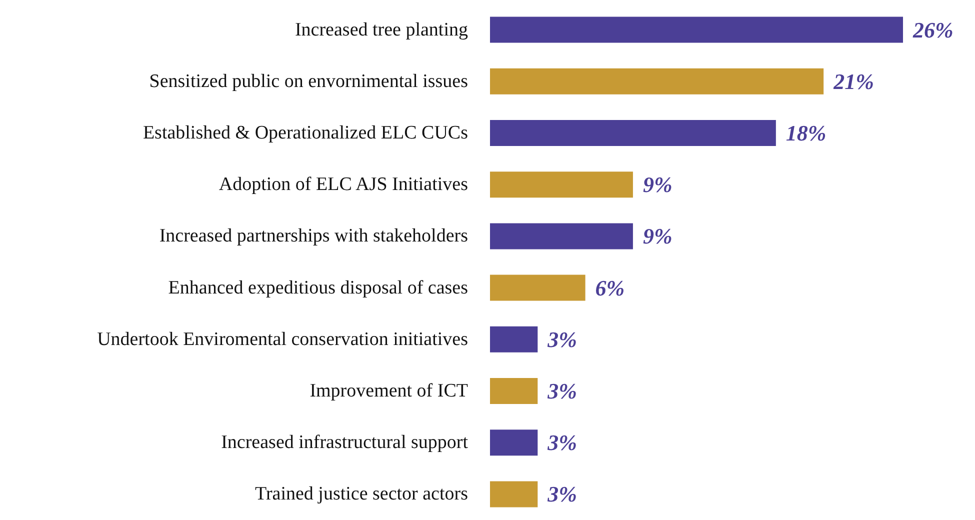  I want to click on y-tick-label: Increased infrastructural support, so click(345, 443).